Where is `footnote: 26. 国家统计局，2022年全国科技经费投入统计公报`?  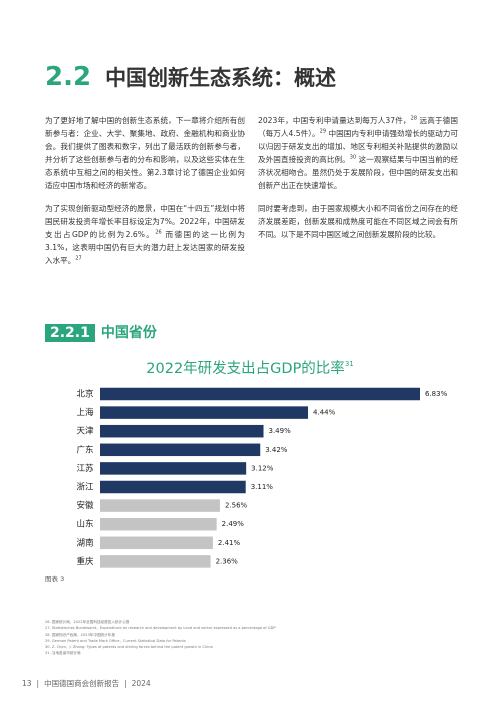 footnote: 26. 国家统计局，2022年全国科技经费投入统计公报 is located at coordinates (87, 622).